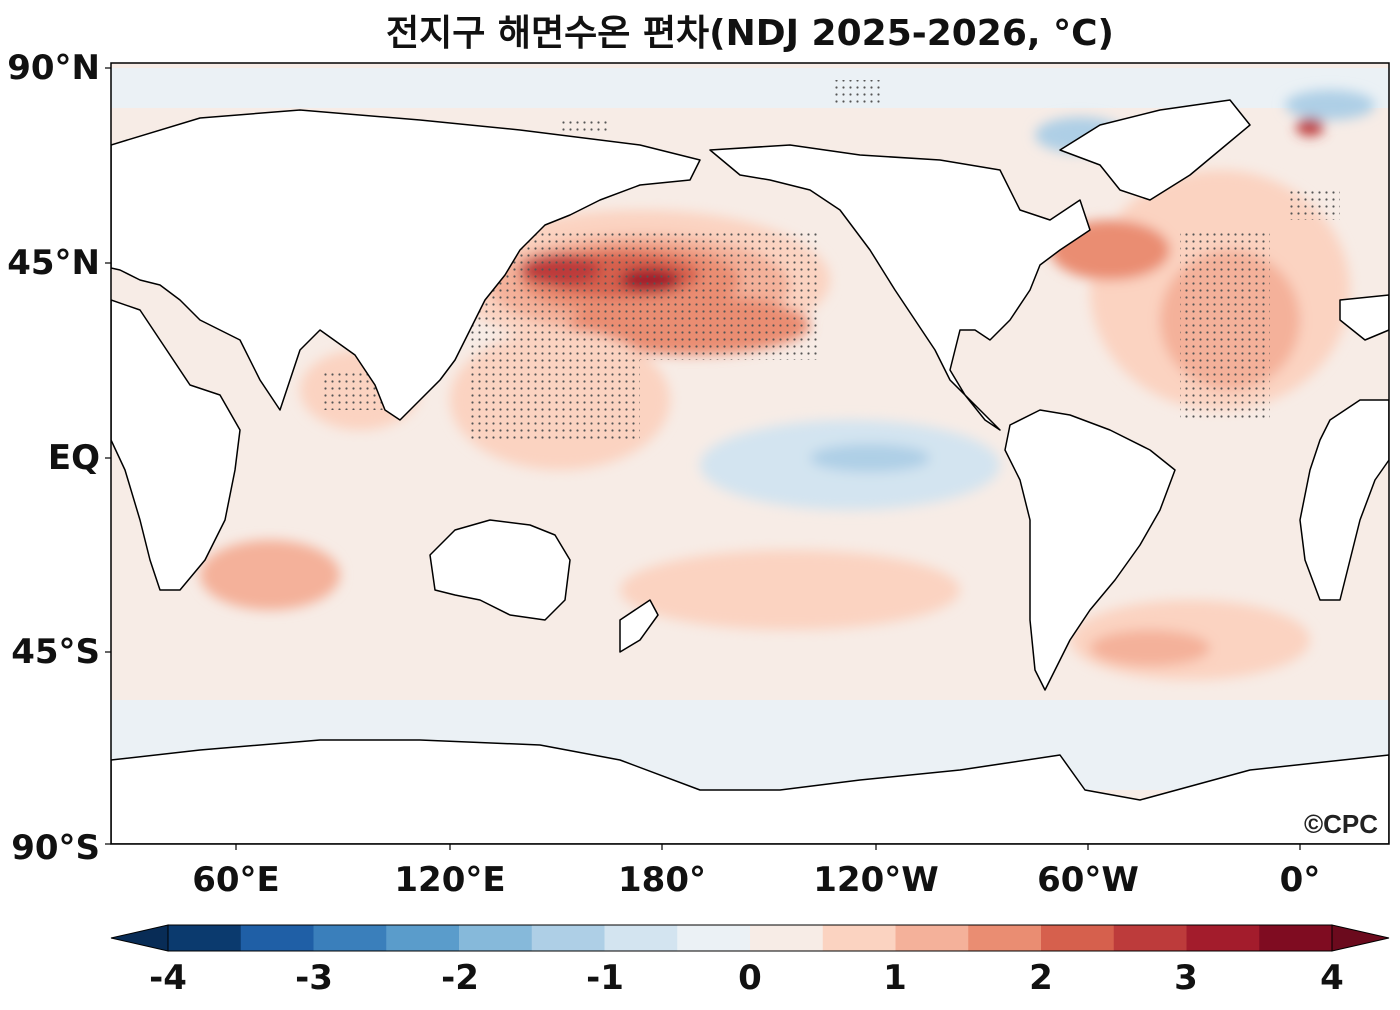  I want to click on africa-west-land, so click(1344, 500).